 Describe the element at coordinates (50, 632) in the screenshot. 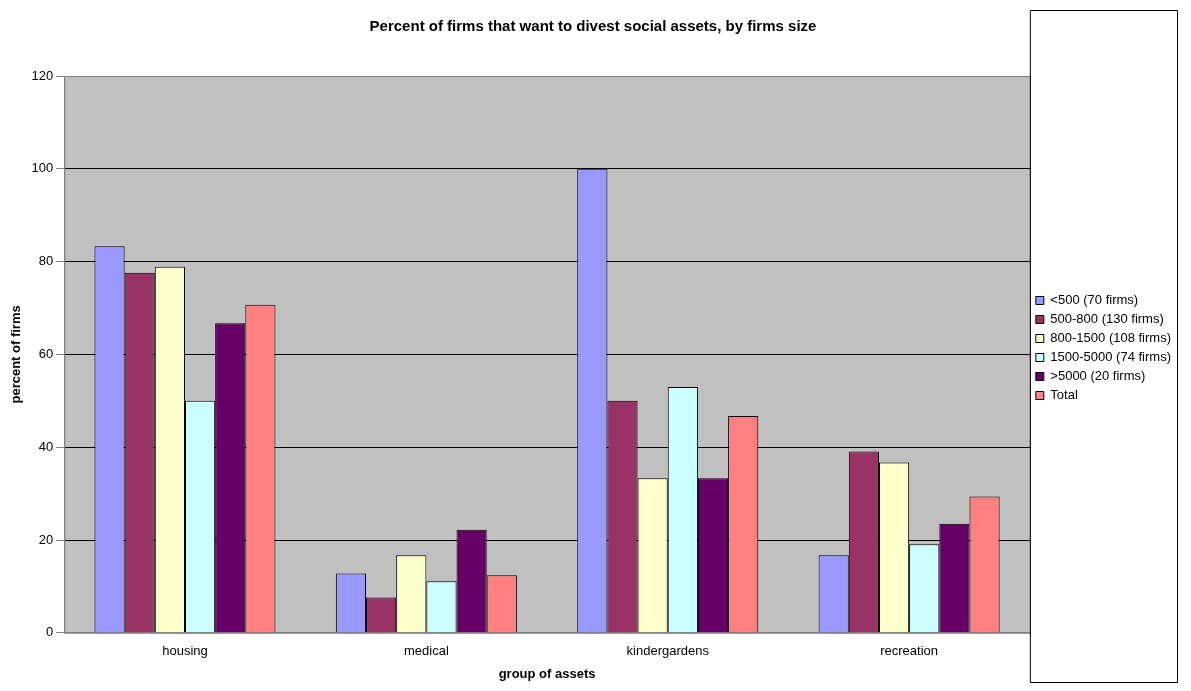

I see `y-tick-label: 0` at that location.